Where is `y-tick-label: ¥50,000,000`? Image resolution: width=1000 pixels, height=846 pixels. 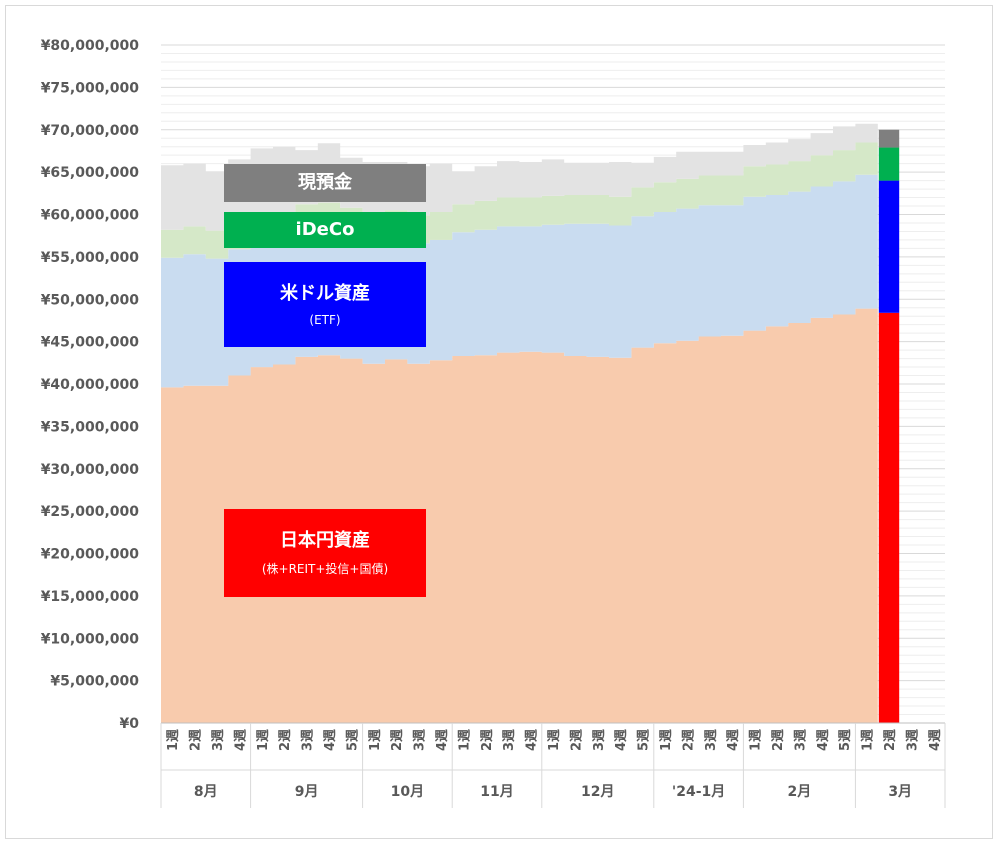
y-tick-label: ¥50,000,000 is located at coordinates (90, 300).